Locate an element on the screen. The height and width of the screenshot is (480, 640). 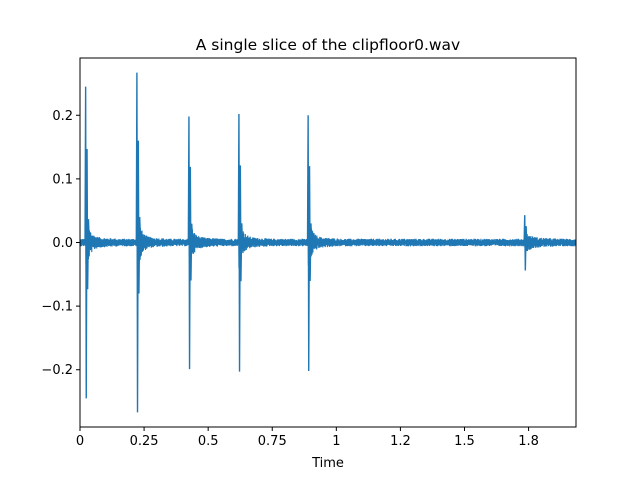
y-axis: 0.2 0.1 0.0 −0.1 −0.2 is located at coordinates (60, 243).